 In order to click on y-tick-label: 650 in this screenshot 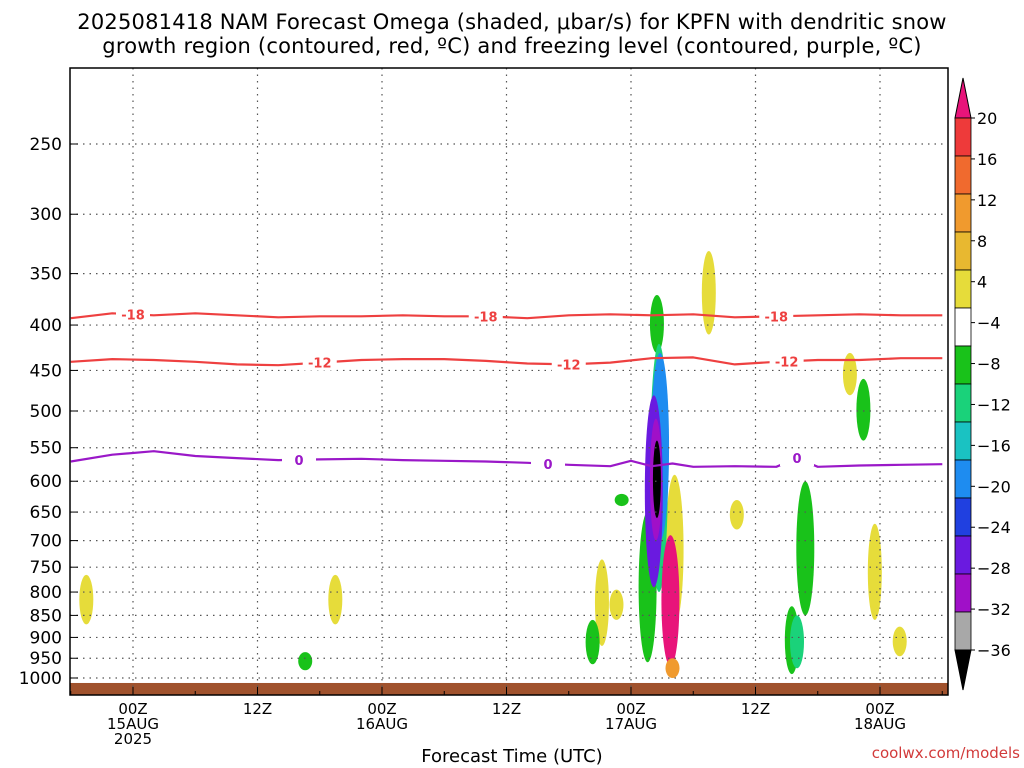, I will do `click(46, 513)`.